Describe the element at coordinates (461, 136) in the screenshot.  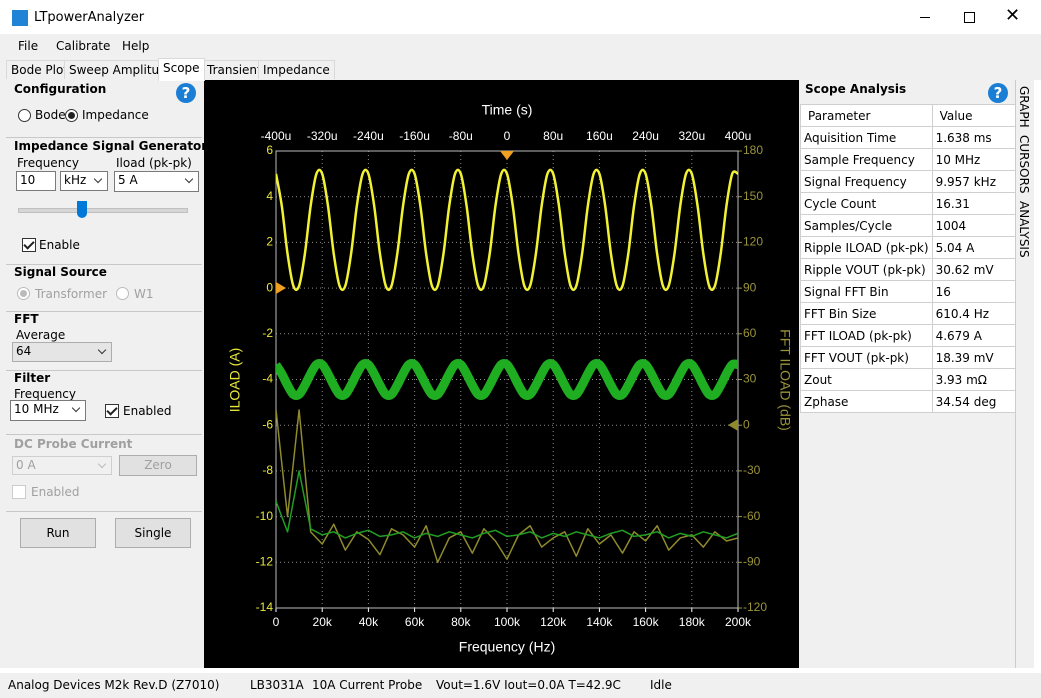
I see `x-tick-label: -80u` at that location.